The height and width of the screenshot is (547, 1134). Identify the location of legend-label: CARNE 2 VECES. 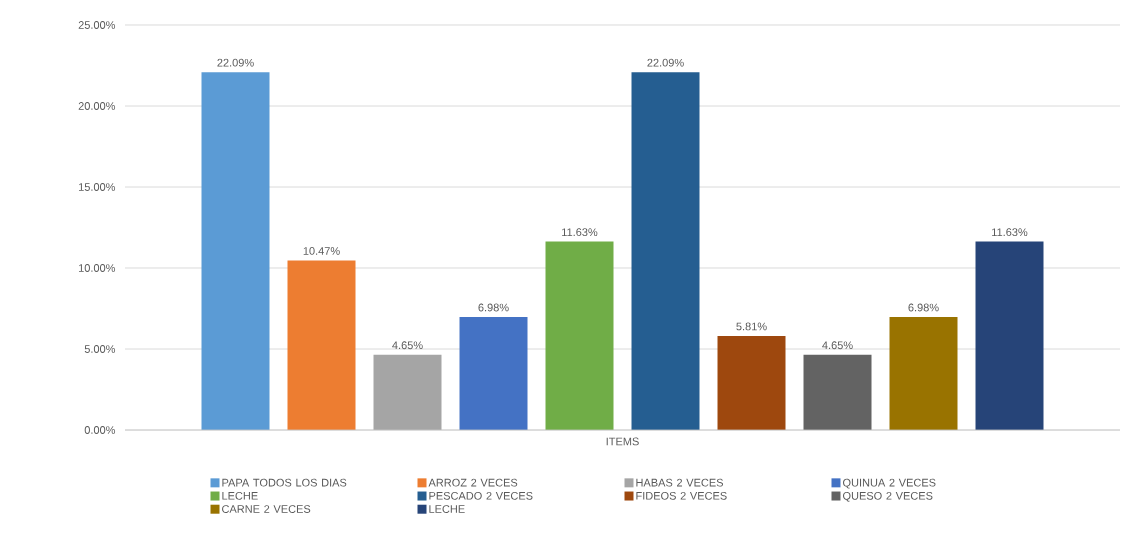
(266, 509).